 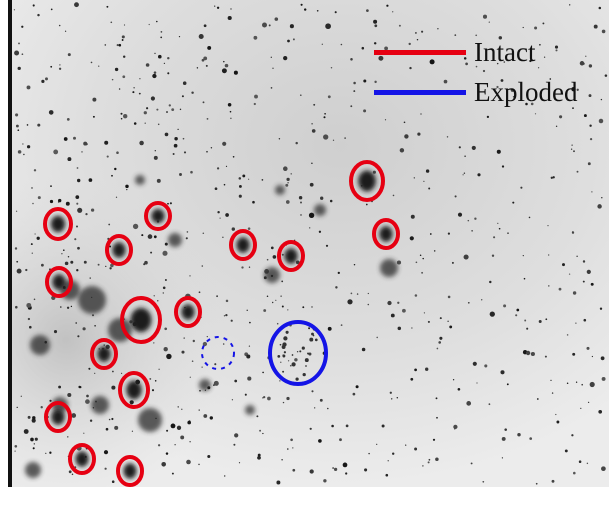 What do you see at coordinates (386, 234) in the screenshot?
I see `intact-cluster-marker` at bounding box center [386, 234].